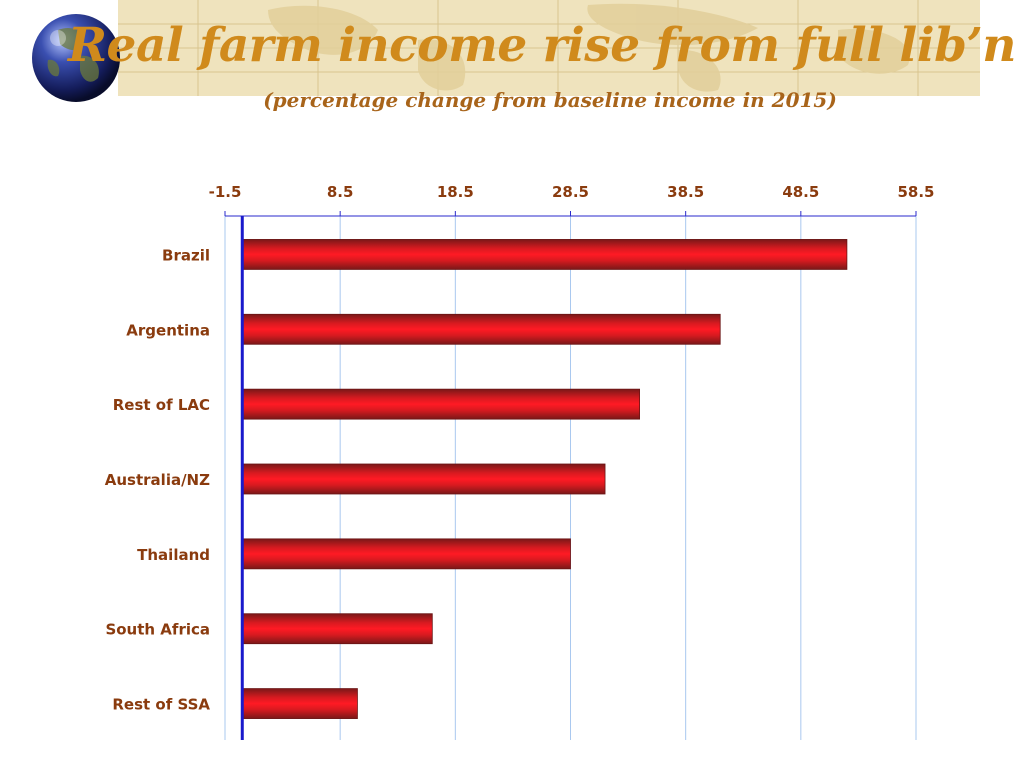 The width and height of the screenshot is (1024, 768). I want to click on x-tick-label: 18.5, so click(455, 192).